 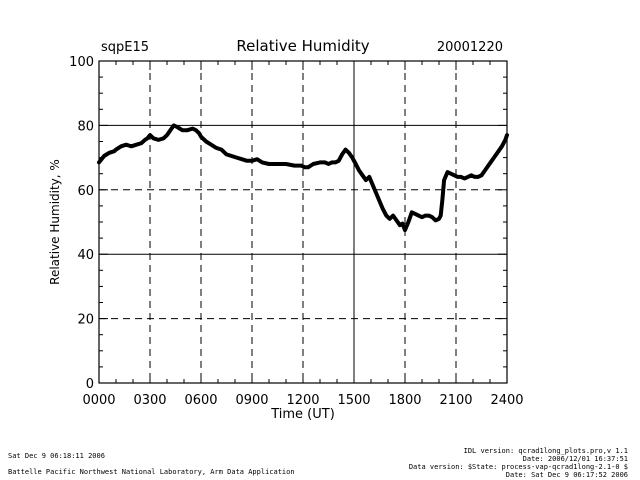 What do you see at coordinates (302, 46) in the screenshot?
I see `chart-title: Relative Humidity` at bounding box center [302, 46].